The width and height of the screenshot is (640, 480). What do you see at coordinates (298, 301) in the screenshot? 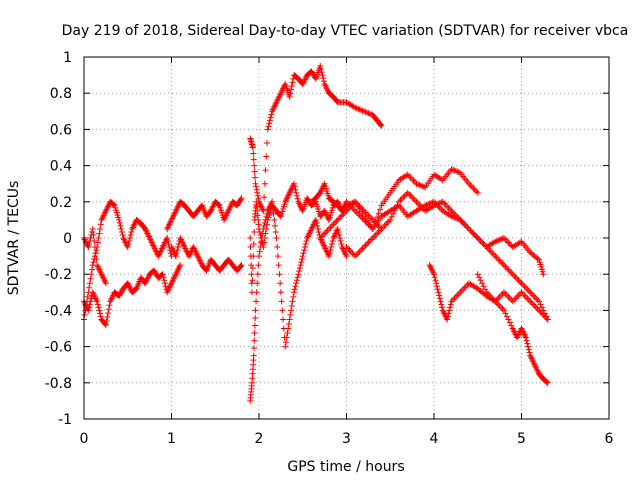
I see `series-sat-h` at bounding box center [298, 301].